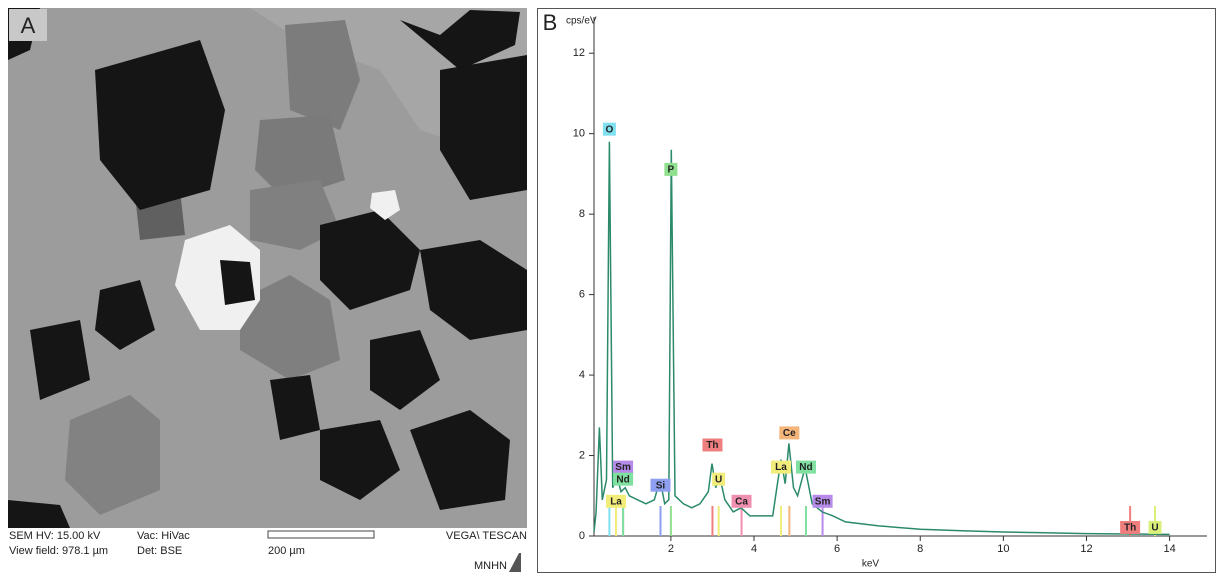  Describe the element at coordinates (163, 536) in the screenshot. I see `vacuum: Vac: HiVac` at that location.